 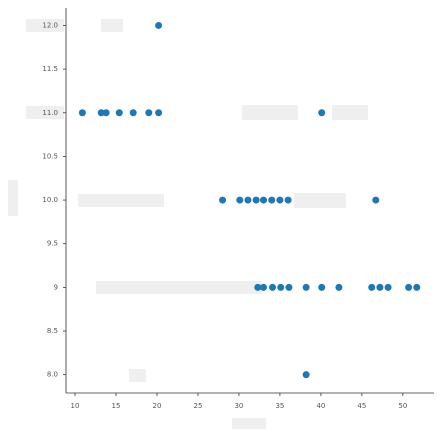 I want to click on x-tick-label: 30, so click(x=238, y=406).